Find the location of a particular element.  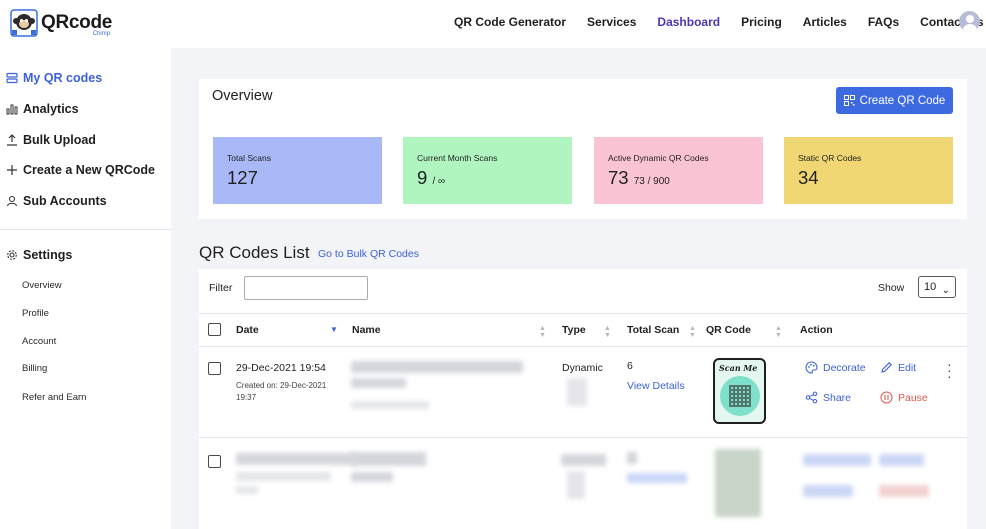

nav-services: Services is located at coordinates (612, 22).